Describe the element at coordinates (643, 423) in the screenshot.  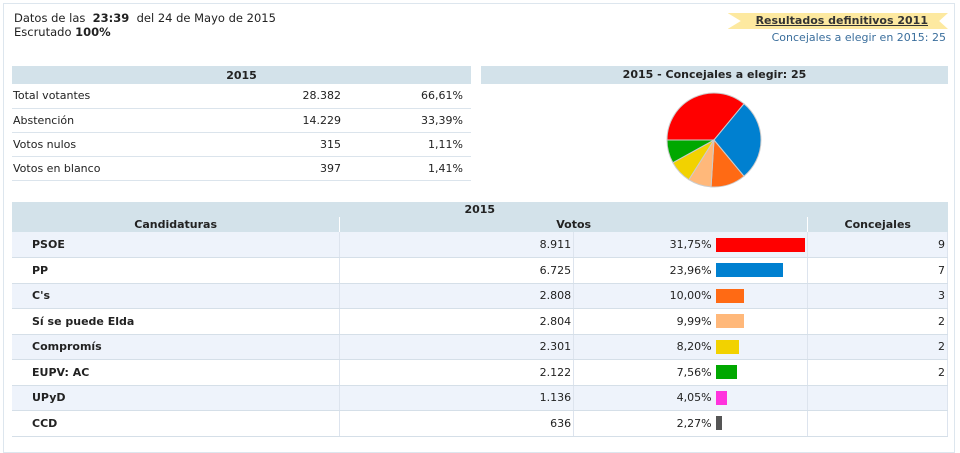
I see `party-pct: 2,27%` at that location.